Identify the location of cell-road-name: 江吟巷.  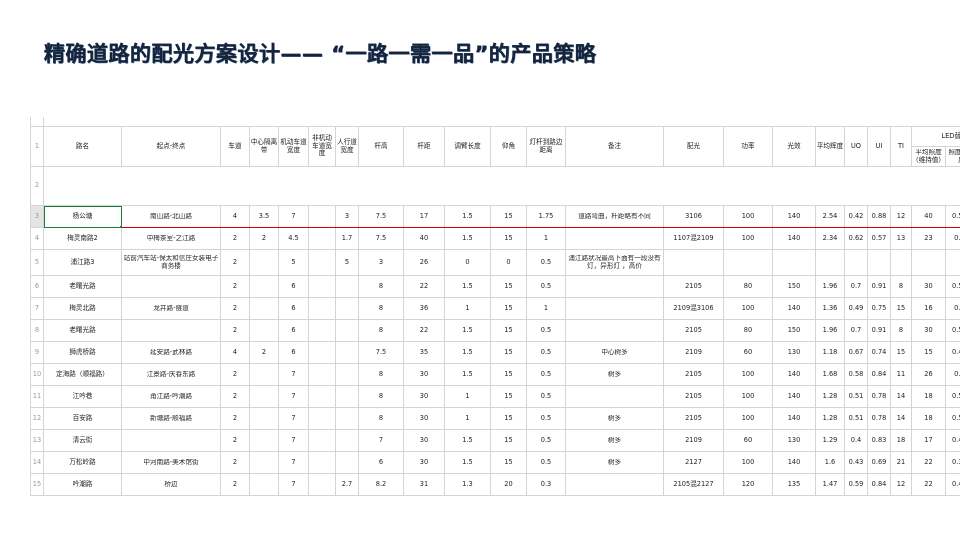
(82, 396).